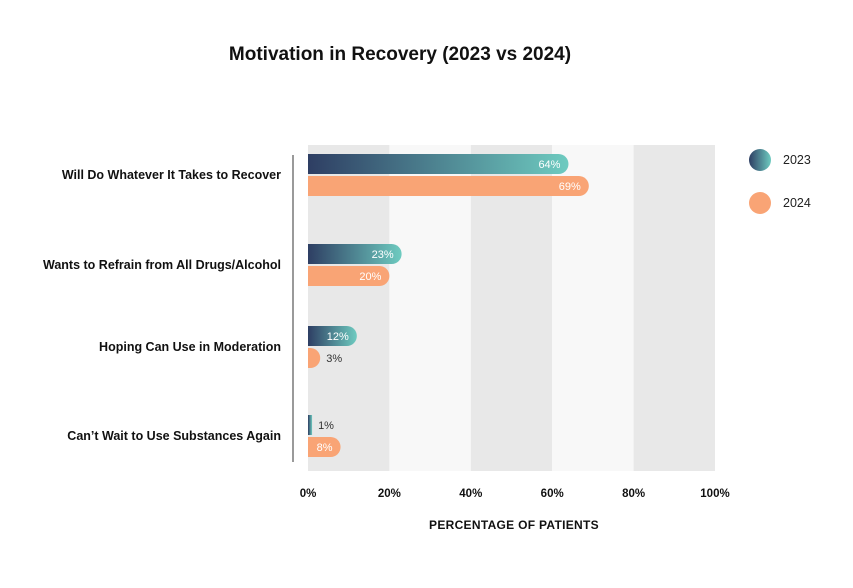 The image size is (853, 588). I want to click on x-tick-label: 0%, so click(308, 494).